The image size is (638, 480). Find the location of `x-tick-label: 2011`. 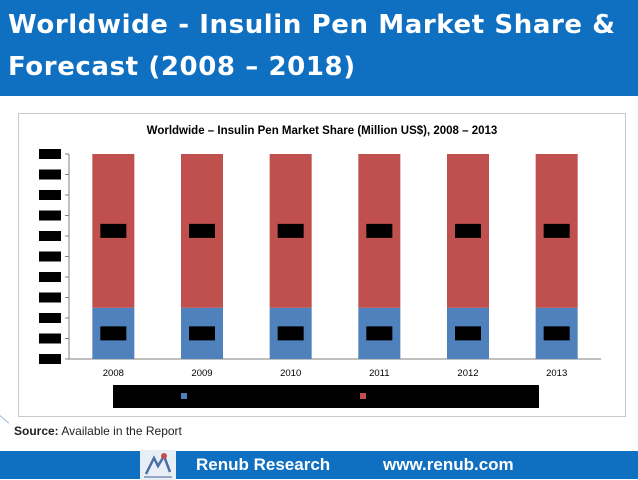

x-tick-label: 2011 is located at coordinates (379, 373).